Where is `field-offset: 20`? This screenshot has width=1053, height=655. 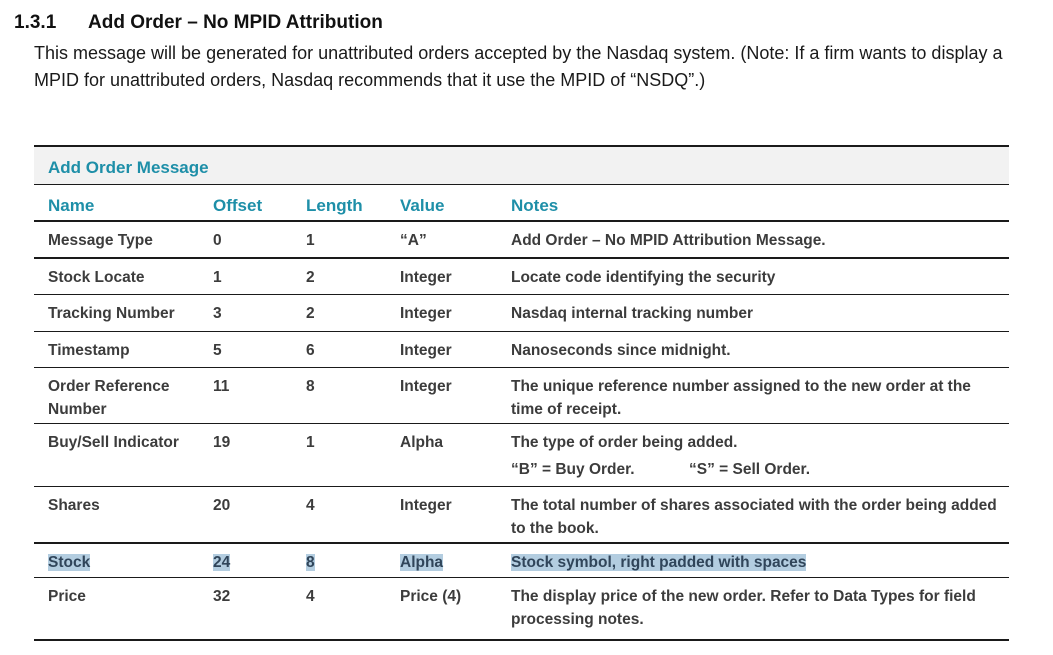
field-offset: 20 is located at coordinates (222, 505).